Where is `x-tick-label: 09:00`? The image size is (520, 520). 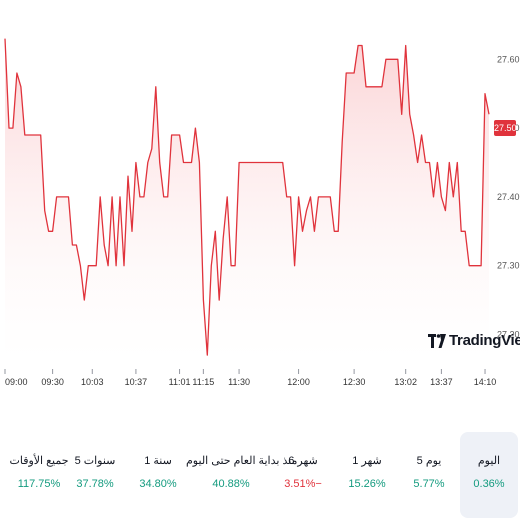
x-tick-label: 09:00 is located at coordinates (16, 382).